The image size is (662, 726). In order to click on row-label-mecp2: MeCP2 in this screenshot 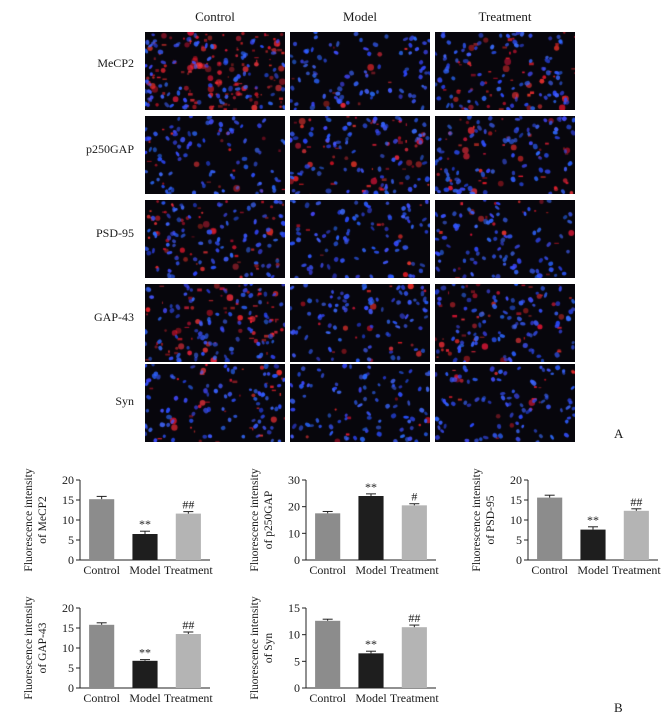, I will do `click(115, 63)`.